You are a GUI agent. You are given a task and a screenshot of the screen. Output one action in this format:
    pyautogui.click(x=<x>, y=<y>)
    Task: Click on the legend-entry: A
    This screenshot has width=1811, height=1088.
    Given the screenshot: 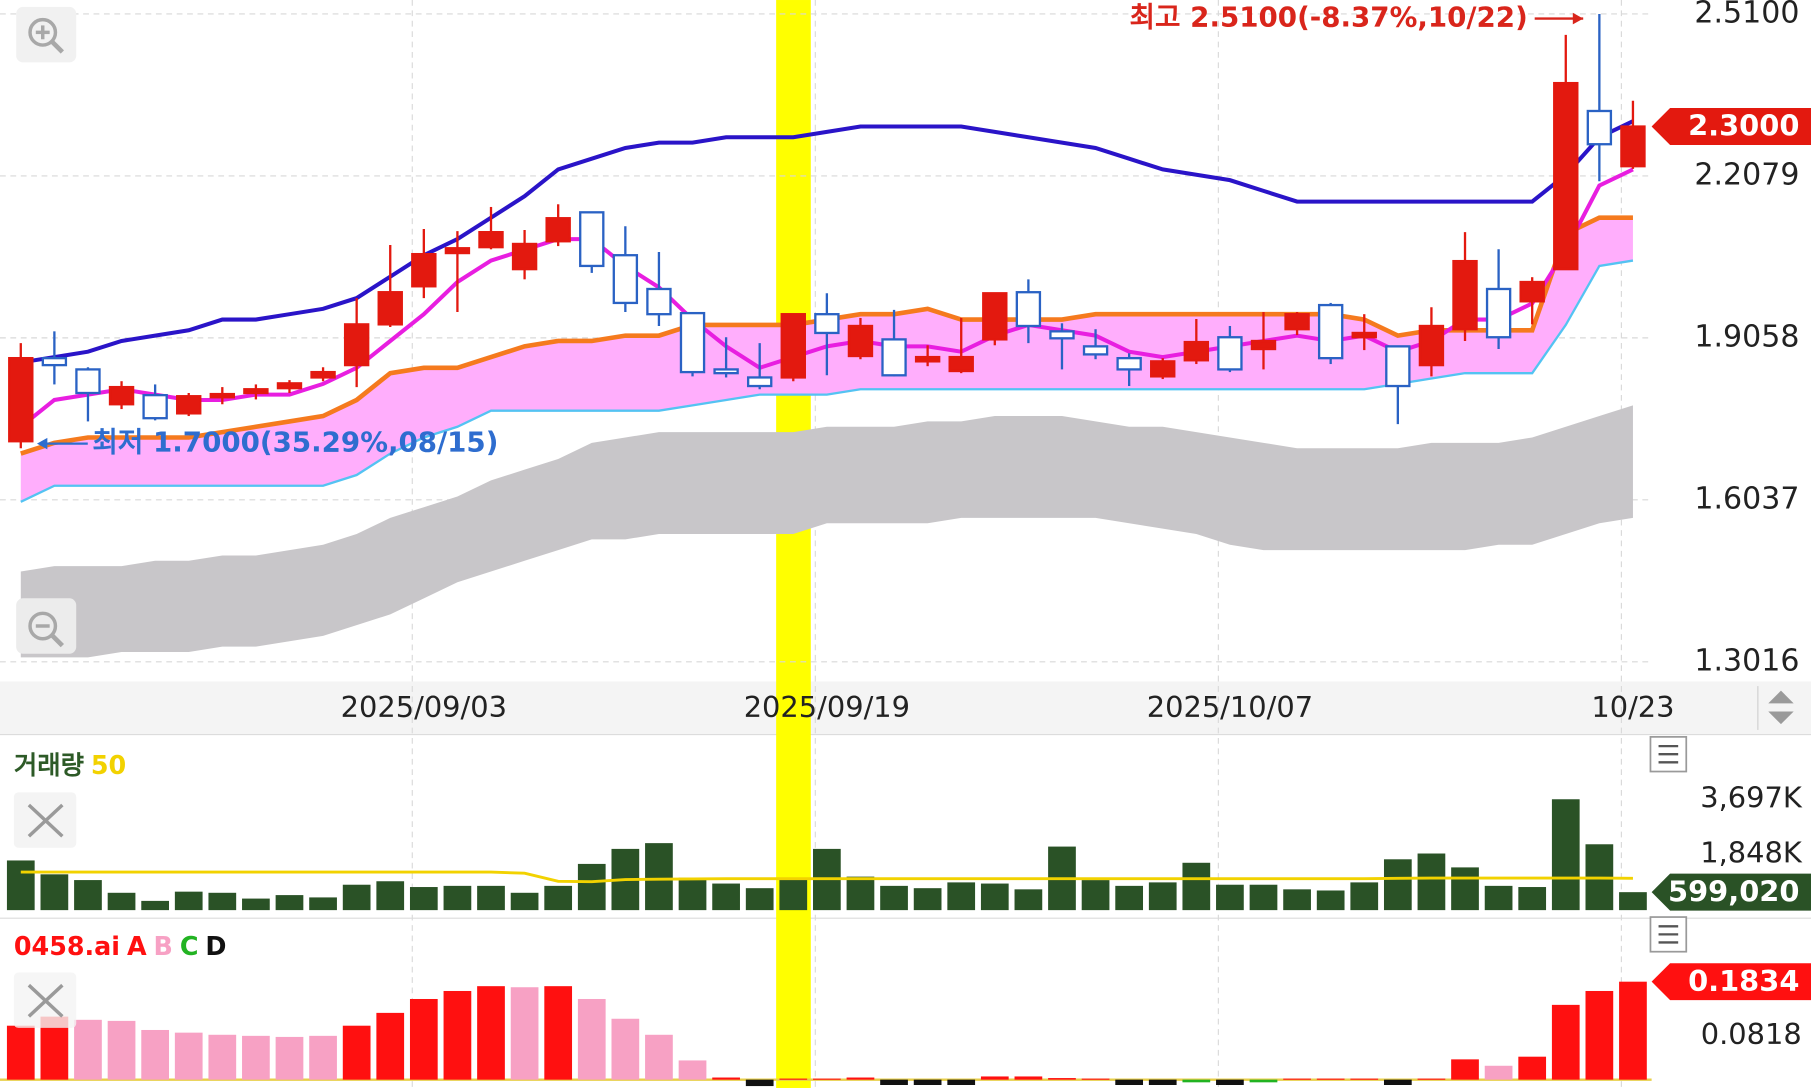 What is the action you would take?
    pyautogui.click(x=137, y=946)
    